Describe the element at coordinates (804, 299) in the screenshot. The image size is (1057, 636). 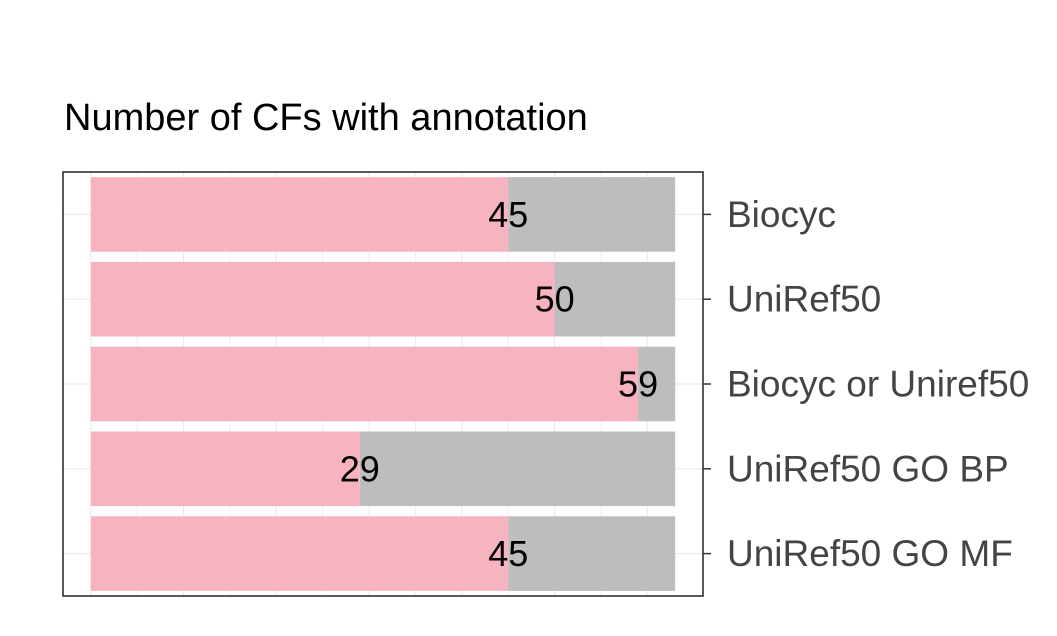
I see `category-label: UniRef50` at that location.